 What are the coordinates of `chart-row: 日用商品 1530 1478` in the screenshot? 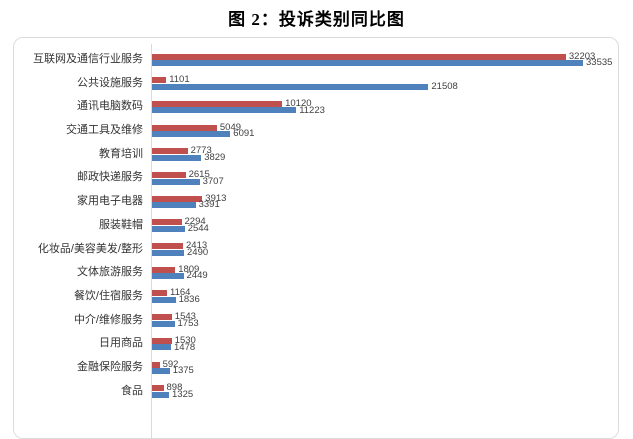 It's located at (313, 344).